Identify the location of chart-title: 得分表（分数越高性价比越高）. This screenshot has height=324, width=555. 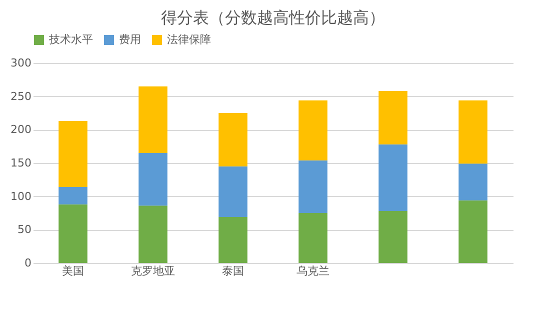
(273, 17).